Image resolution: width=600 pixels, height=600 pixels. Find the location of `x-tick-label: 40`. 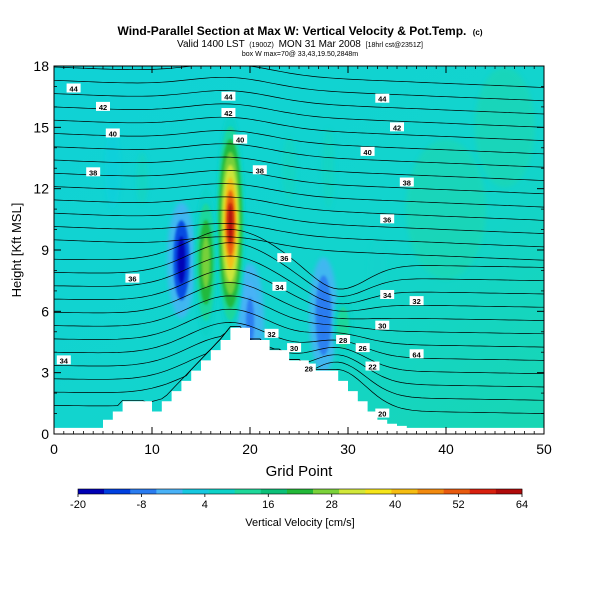

x-tick-label: 40 is located at coordinates (446, 449).